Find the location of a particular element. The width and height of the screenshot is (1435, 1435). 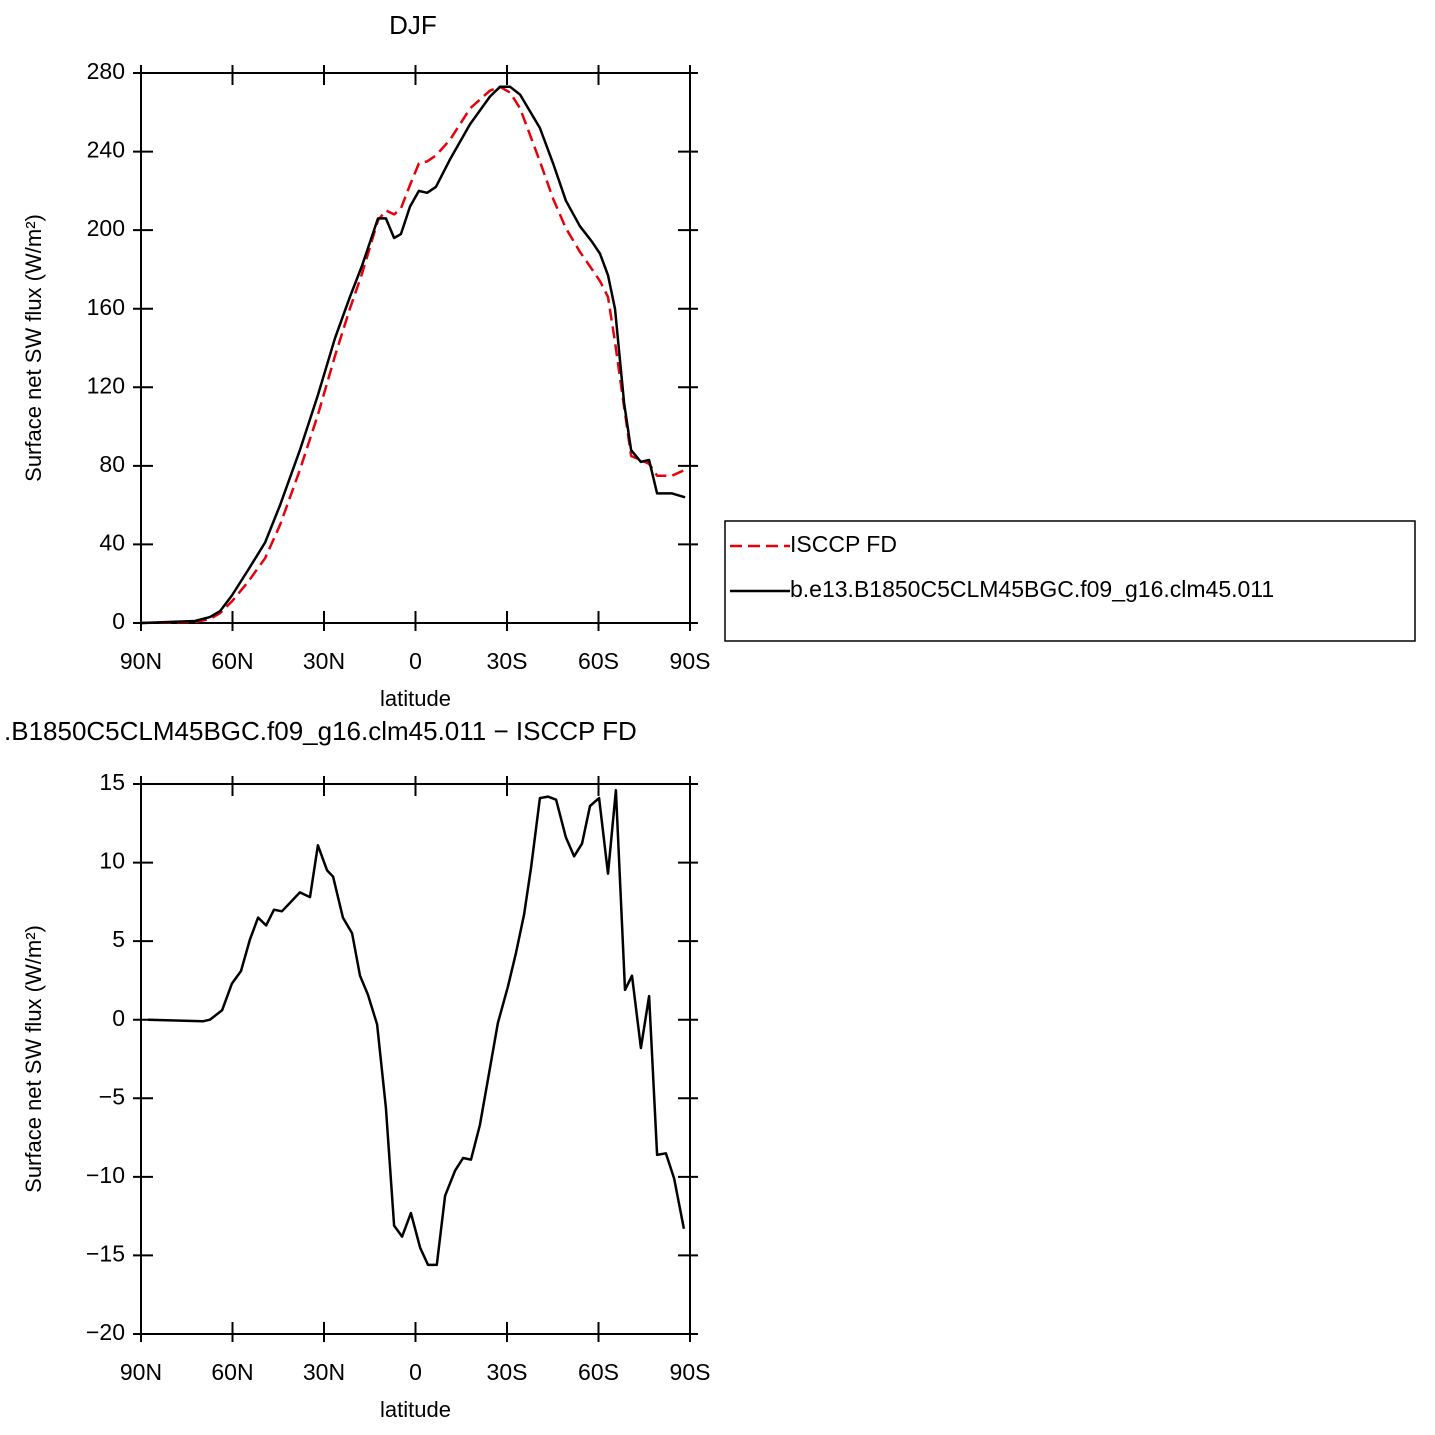

y-tick-label: −20 is located at coordinates (105, 1332).